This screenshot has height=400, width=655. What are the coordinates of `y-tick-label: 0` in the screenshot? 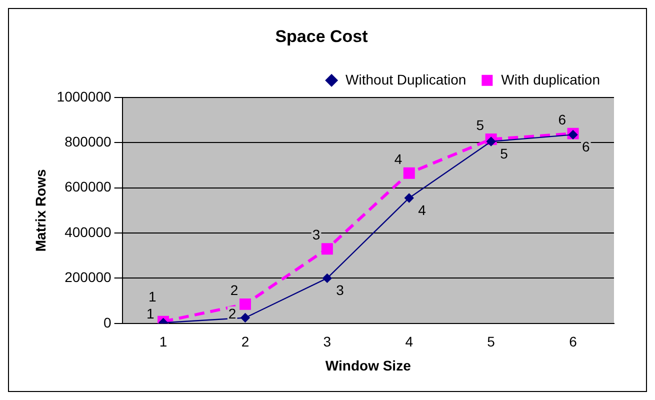 It's located at (108, 322).